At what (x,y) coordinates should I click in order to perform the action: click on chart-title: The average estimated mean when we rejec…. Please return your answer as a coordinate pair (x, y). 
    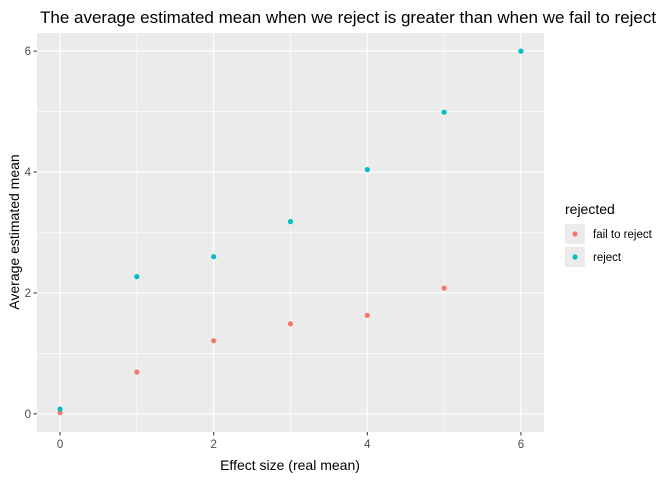
    Looking at the image, I should click on (348, 17).